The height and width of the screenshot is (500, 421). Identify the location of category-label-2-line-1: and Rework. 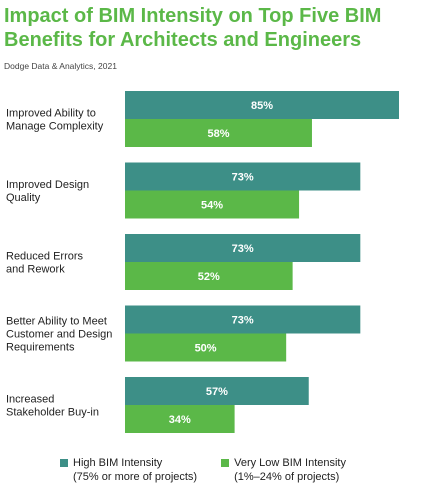
(35, 270).